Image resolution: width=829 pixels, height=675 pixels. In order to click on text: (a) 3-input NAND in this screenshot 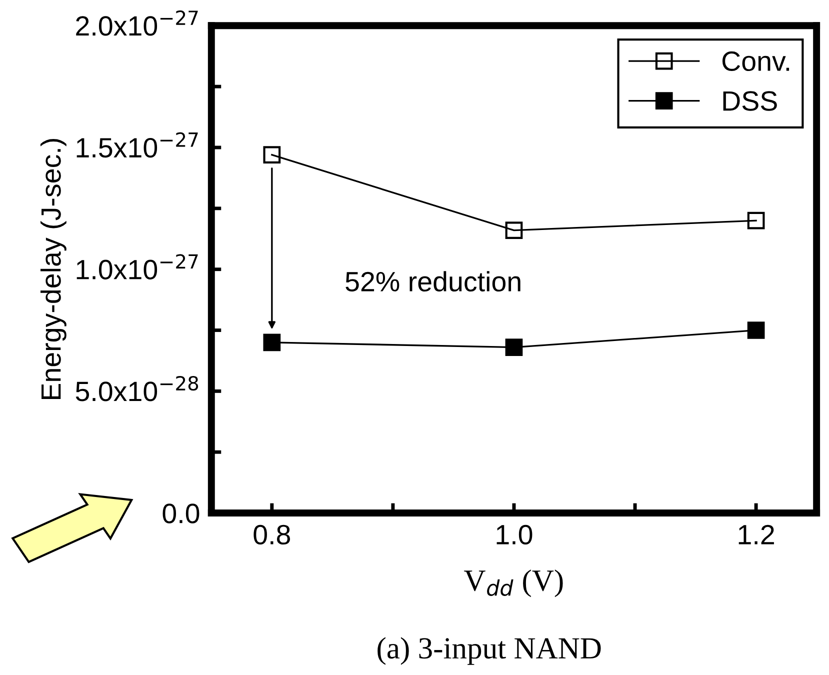, I will do `click(489, 651)`.